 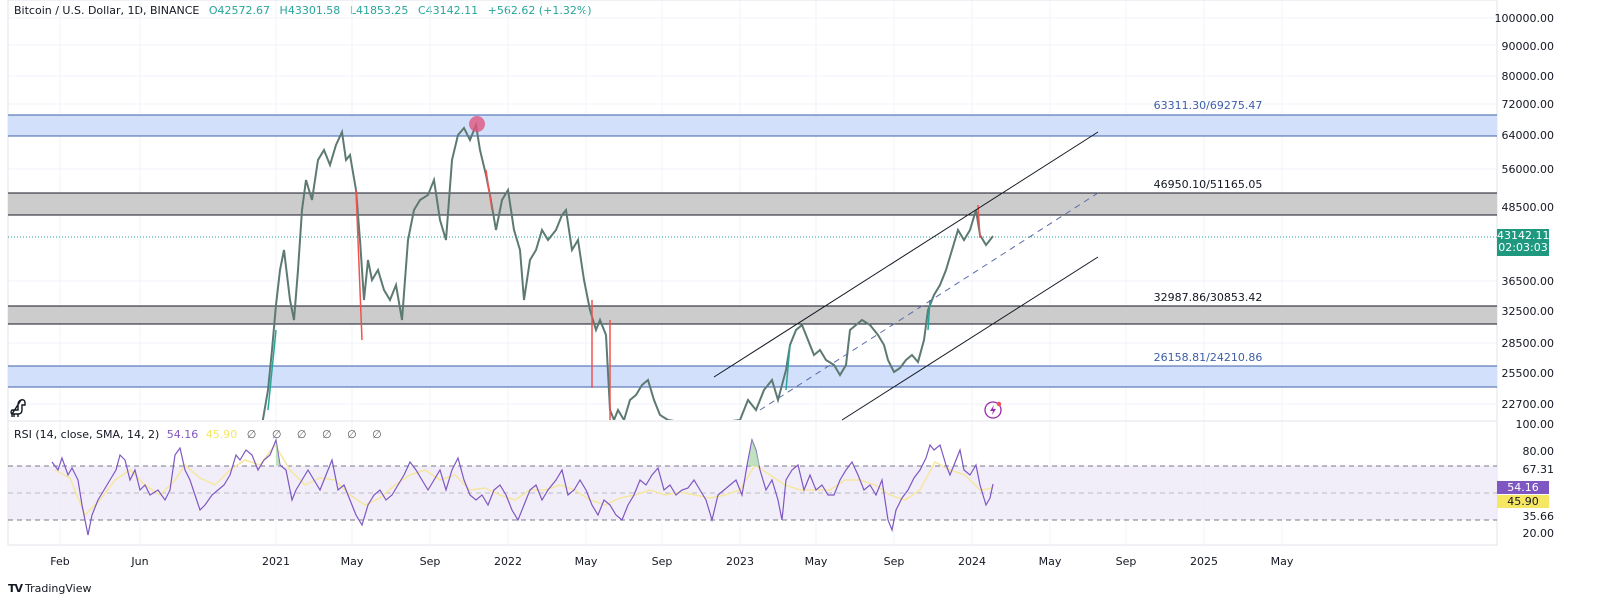 What do you see at coordinates (508, 561) in the screenshot?
I see `time-tick: 2022` at bounding box center [508, 561].